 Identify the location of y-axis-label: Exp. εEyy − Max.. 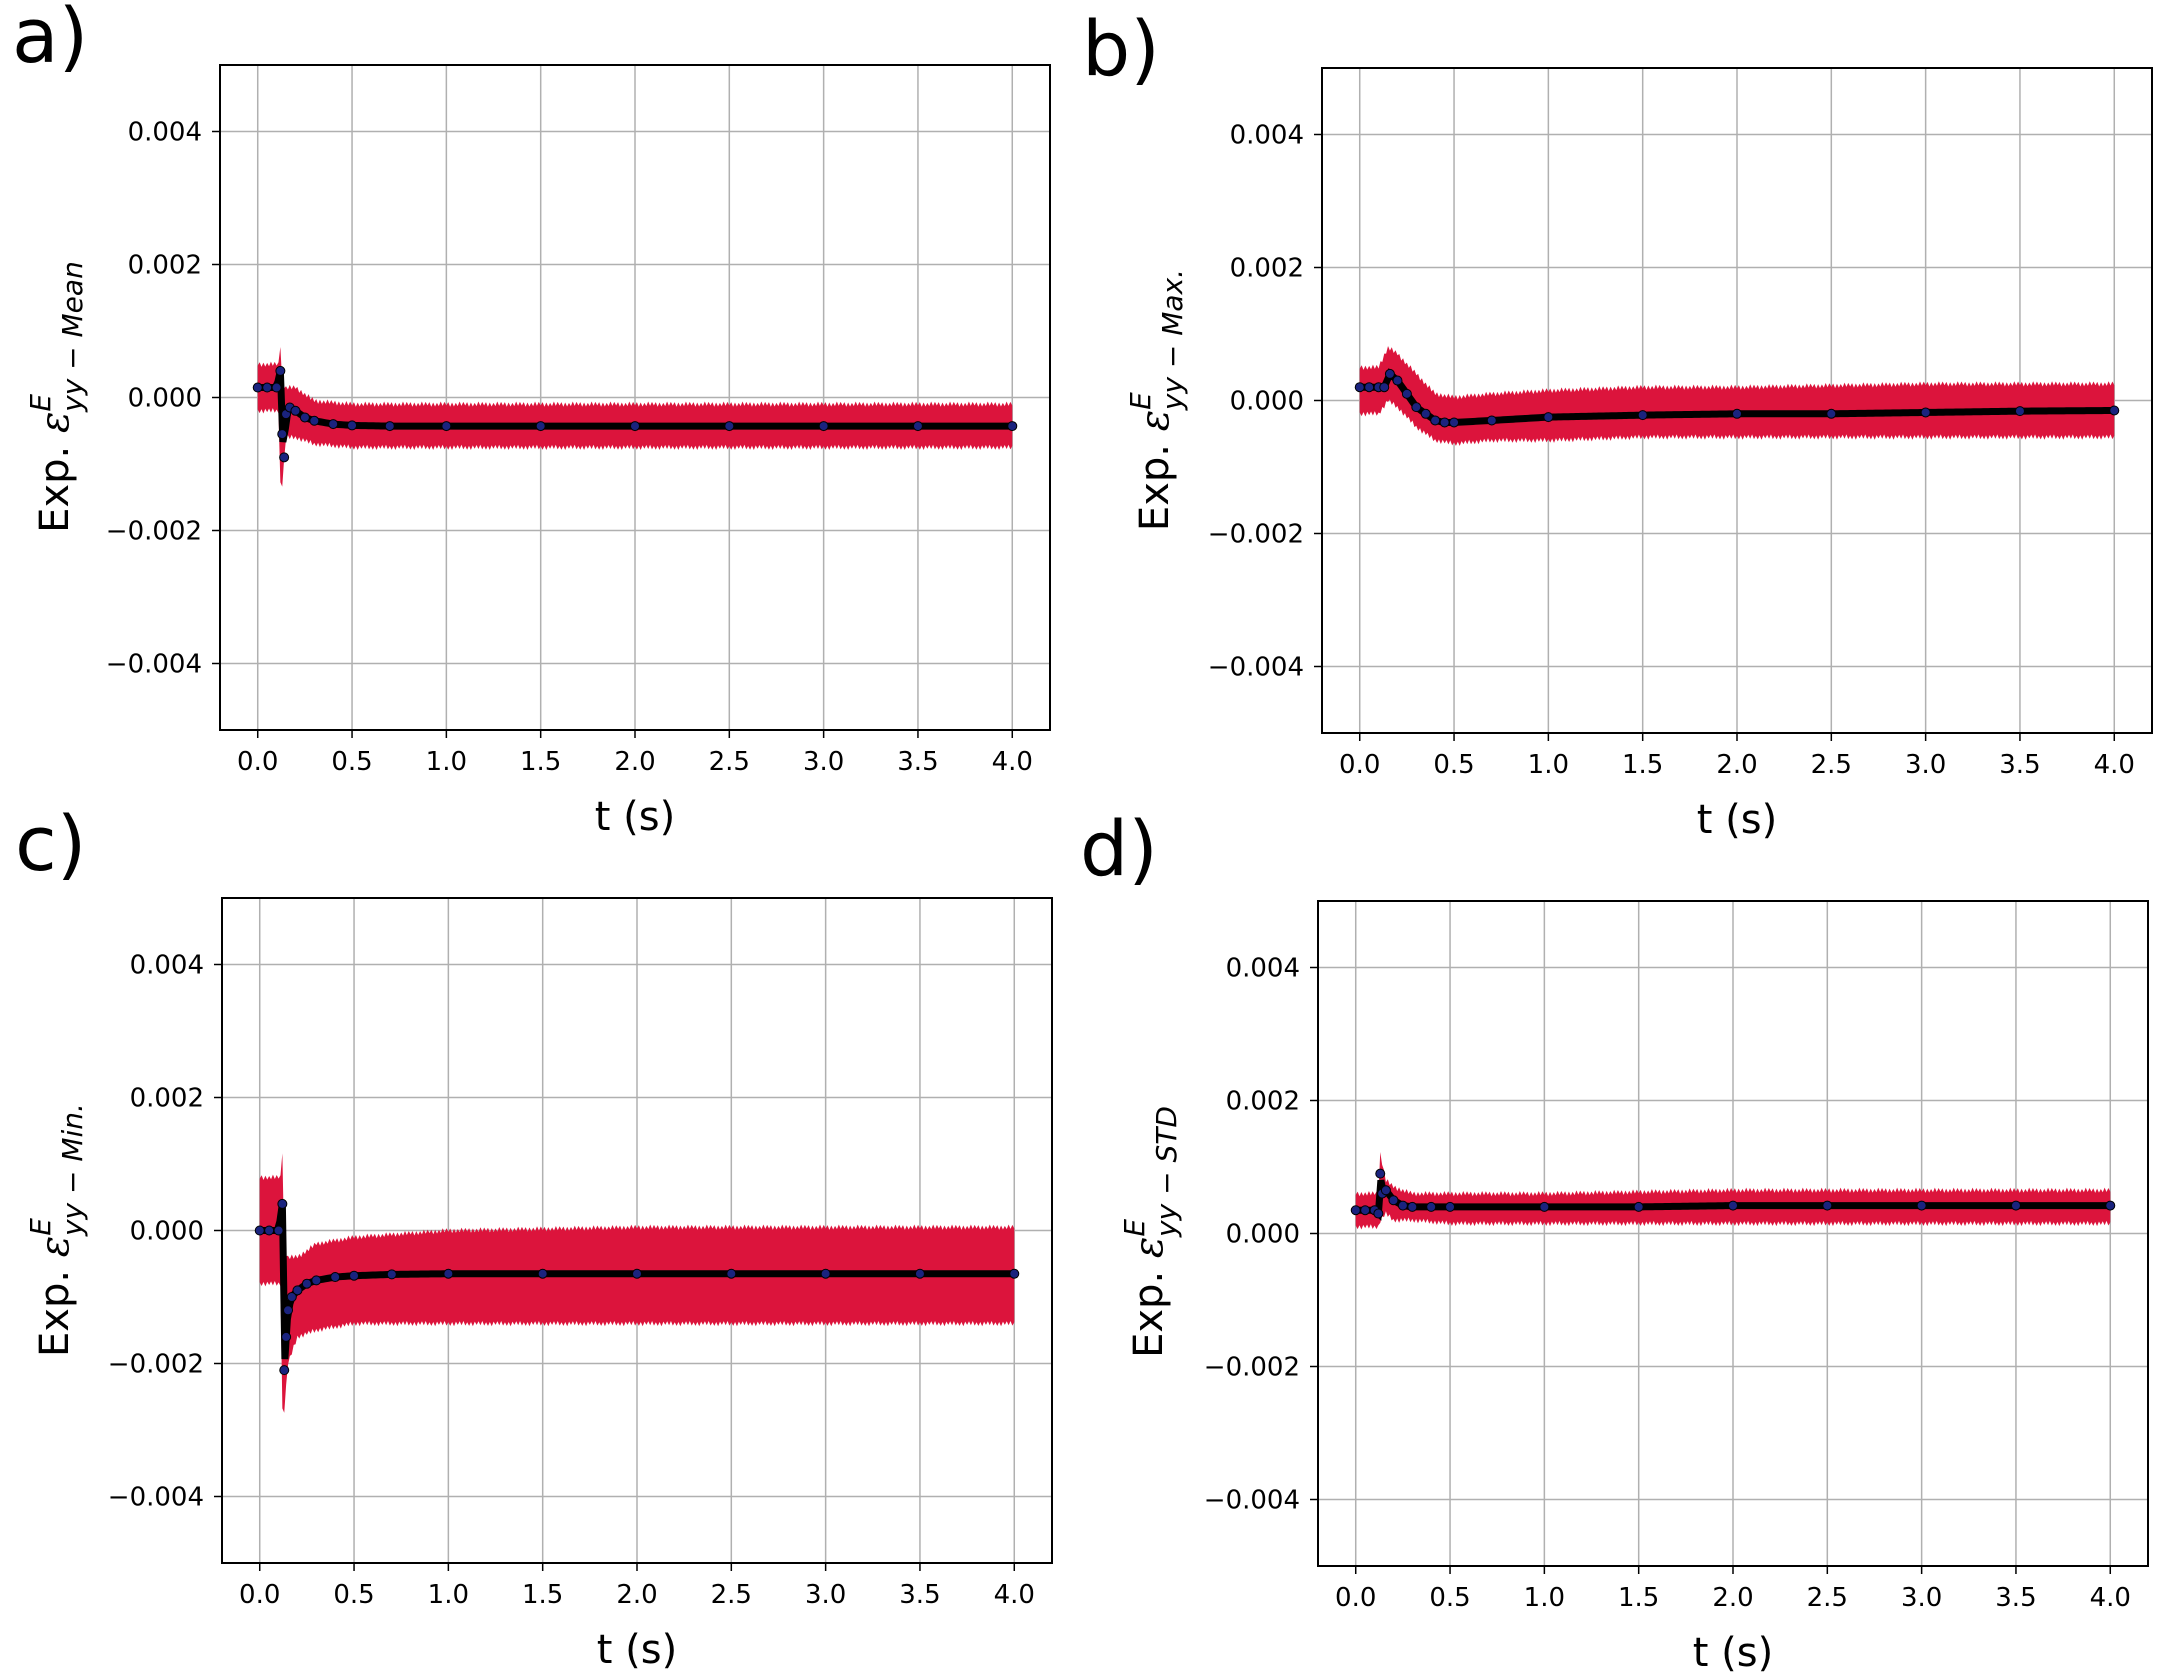
(1156, 400).